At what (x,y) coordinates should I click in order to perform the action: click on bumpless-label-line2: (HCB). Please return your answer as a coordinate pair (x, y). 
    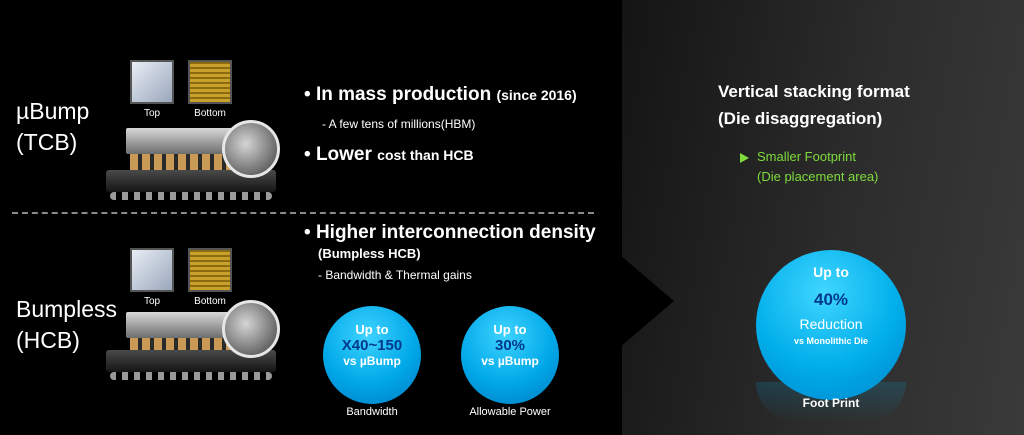
    Looking at the image, I should click on (48, 340).